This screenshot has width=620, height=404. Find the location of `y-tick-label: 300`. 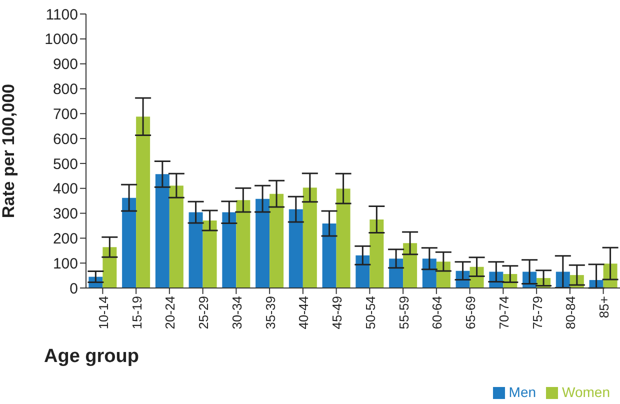

y-tick-label: 300 is located at coordinates (65, 214).